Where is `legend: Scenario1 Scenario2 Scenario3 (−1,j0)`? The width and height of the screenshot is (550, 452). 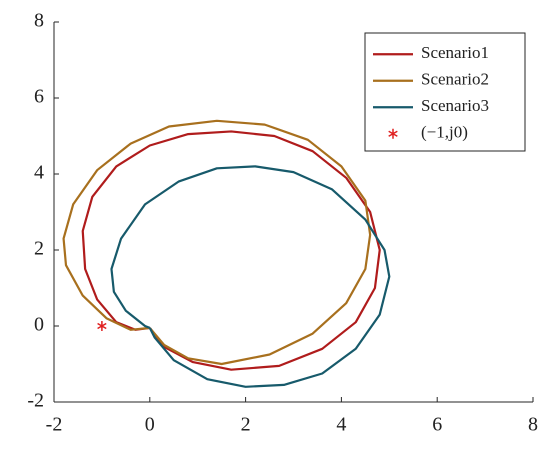 legend: Scenario1 Scenario2 Scenario3 (−1,j0) is located at coordinates (445, 92).